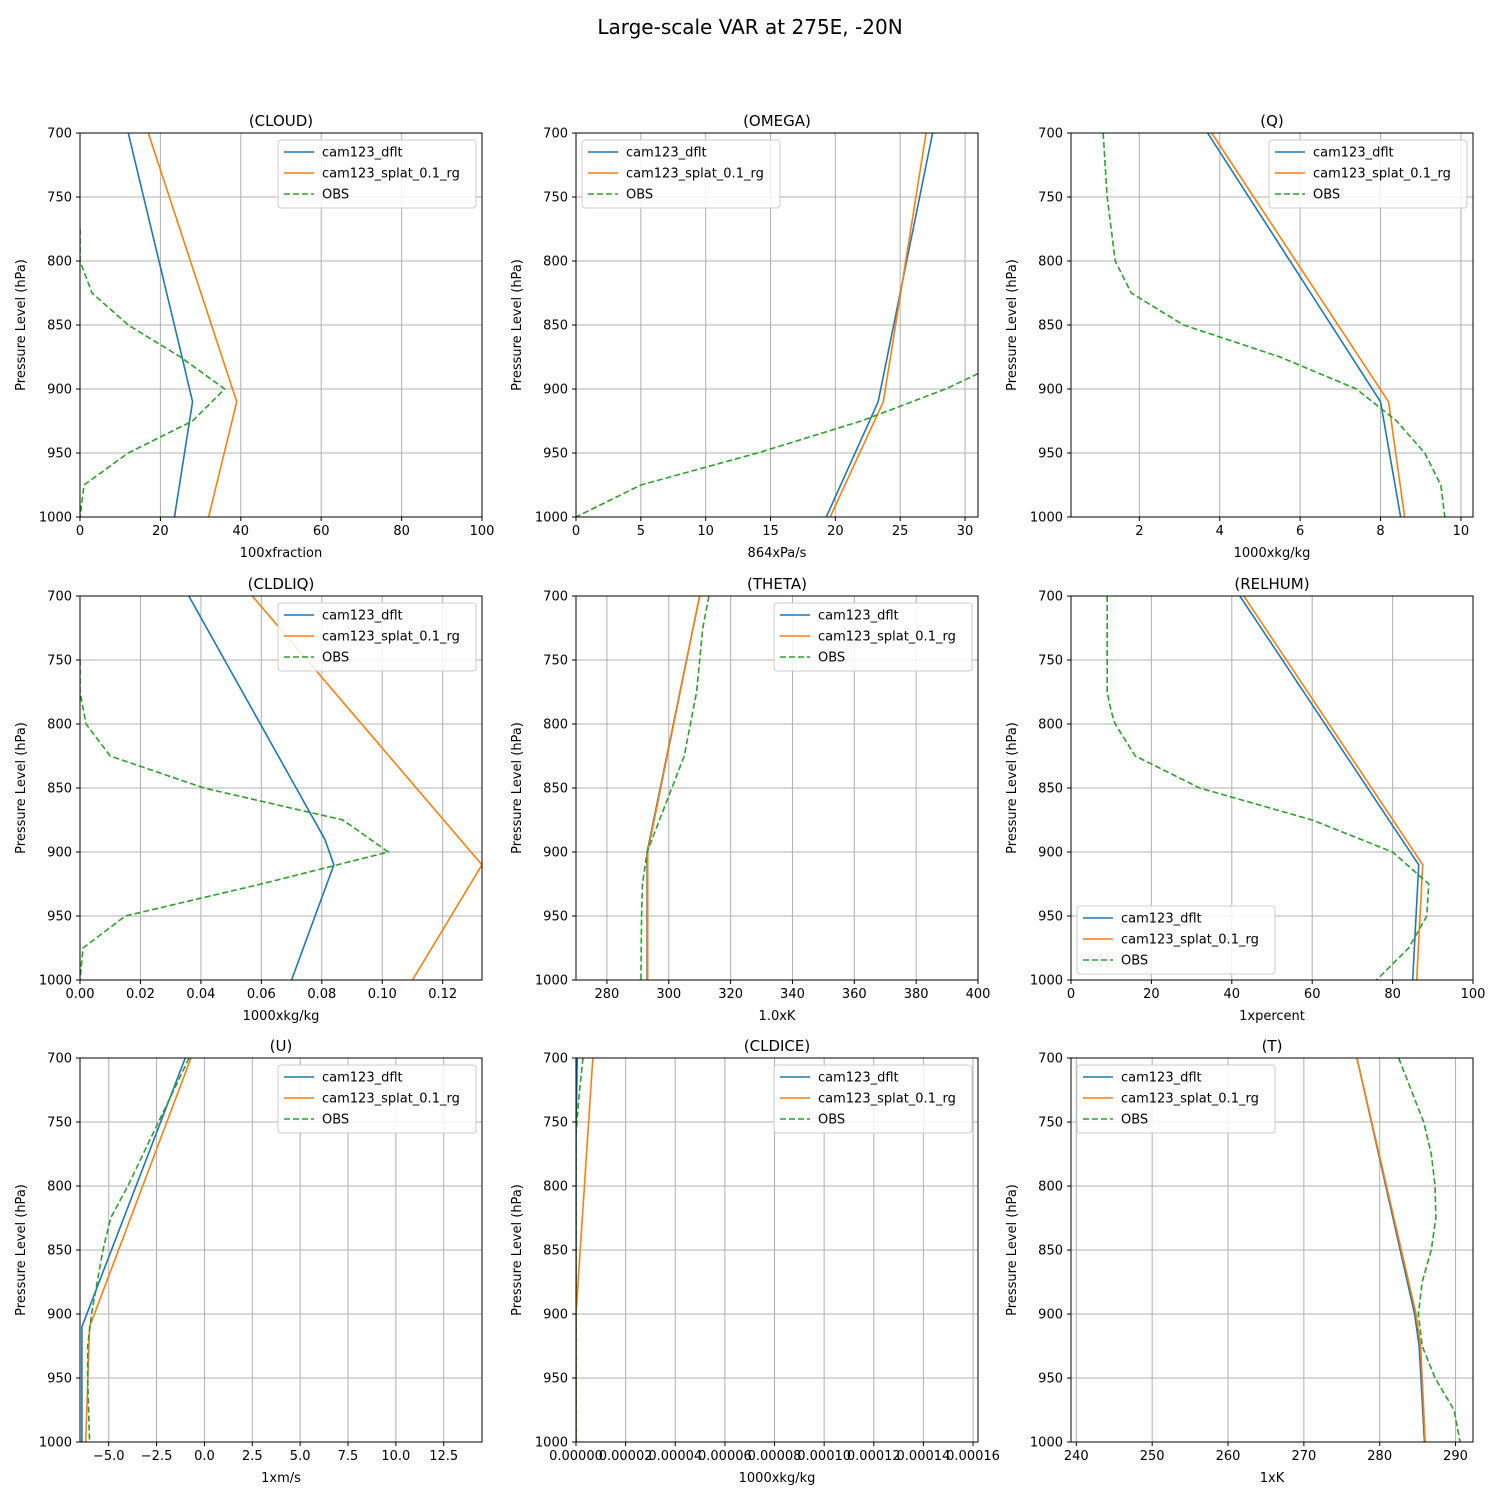 Image resolution: width=1500 pixels, height=1500 pixels. Describe the element at coordinates (777, 584) in the screenshot. I see `subplot-title: (THETA)` at that location.